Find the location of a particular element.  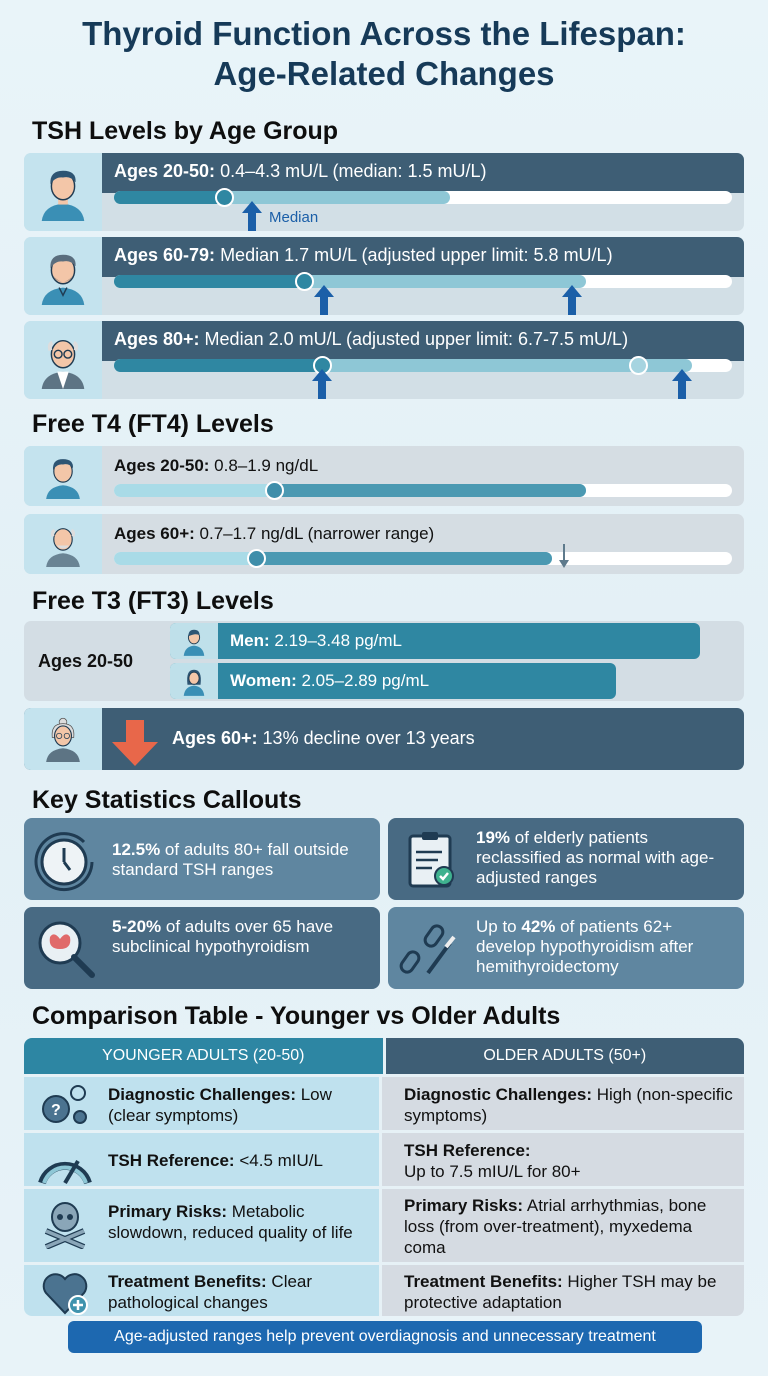

heart-plus-icon is located at coordinates (65, 1294).